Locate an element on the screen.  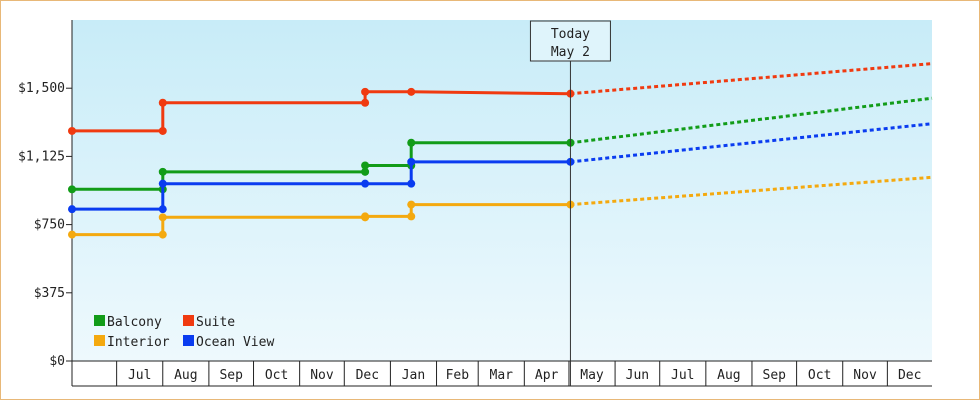
legend-item-balcony: Balcony is located at coordinates (128, 322).